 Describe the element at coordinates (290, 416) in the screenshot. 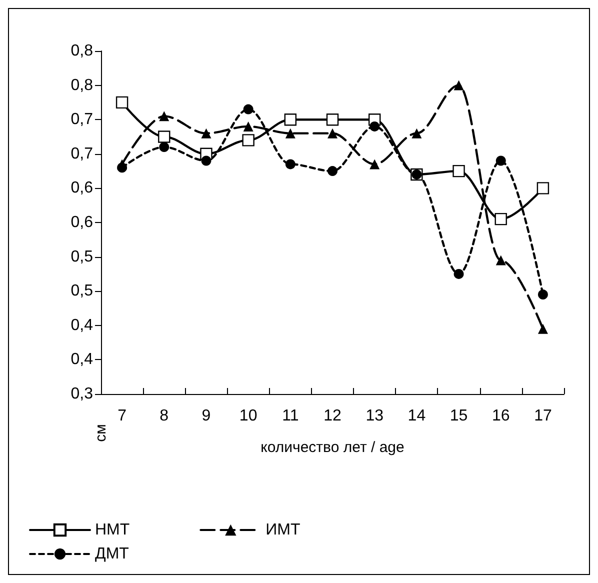

I see `x-tick-label: 11` at that location.